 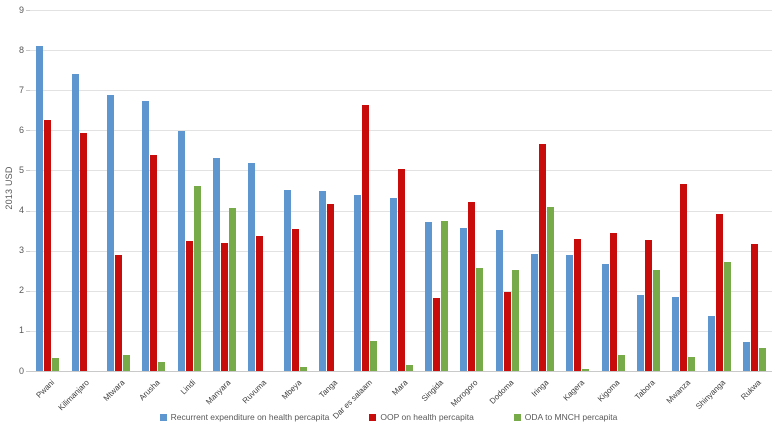 I want to click on x-category-label: Kagera, so click(x=574, y=390).